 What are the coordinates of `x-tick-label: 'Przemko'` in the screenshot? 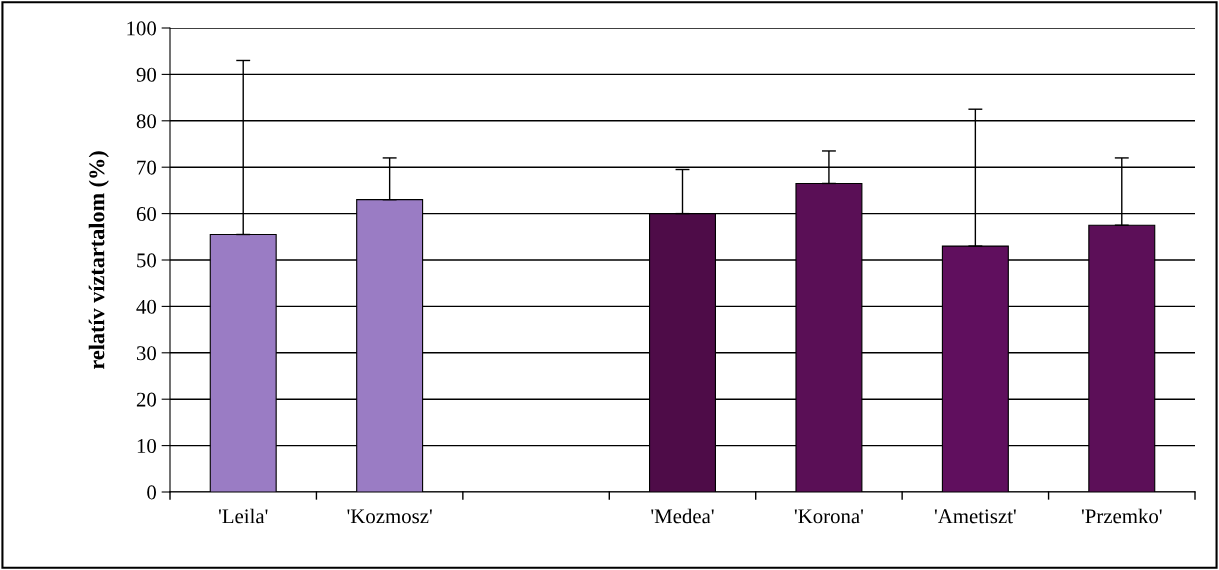 It's located at (1121, 516).